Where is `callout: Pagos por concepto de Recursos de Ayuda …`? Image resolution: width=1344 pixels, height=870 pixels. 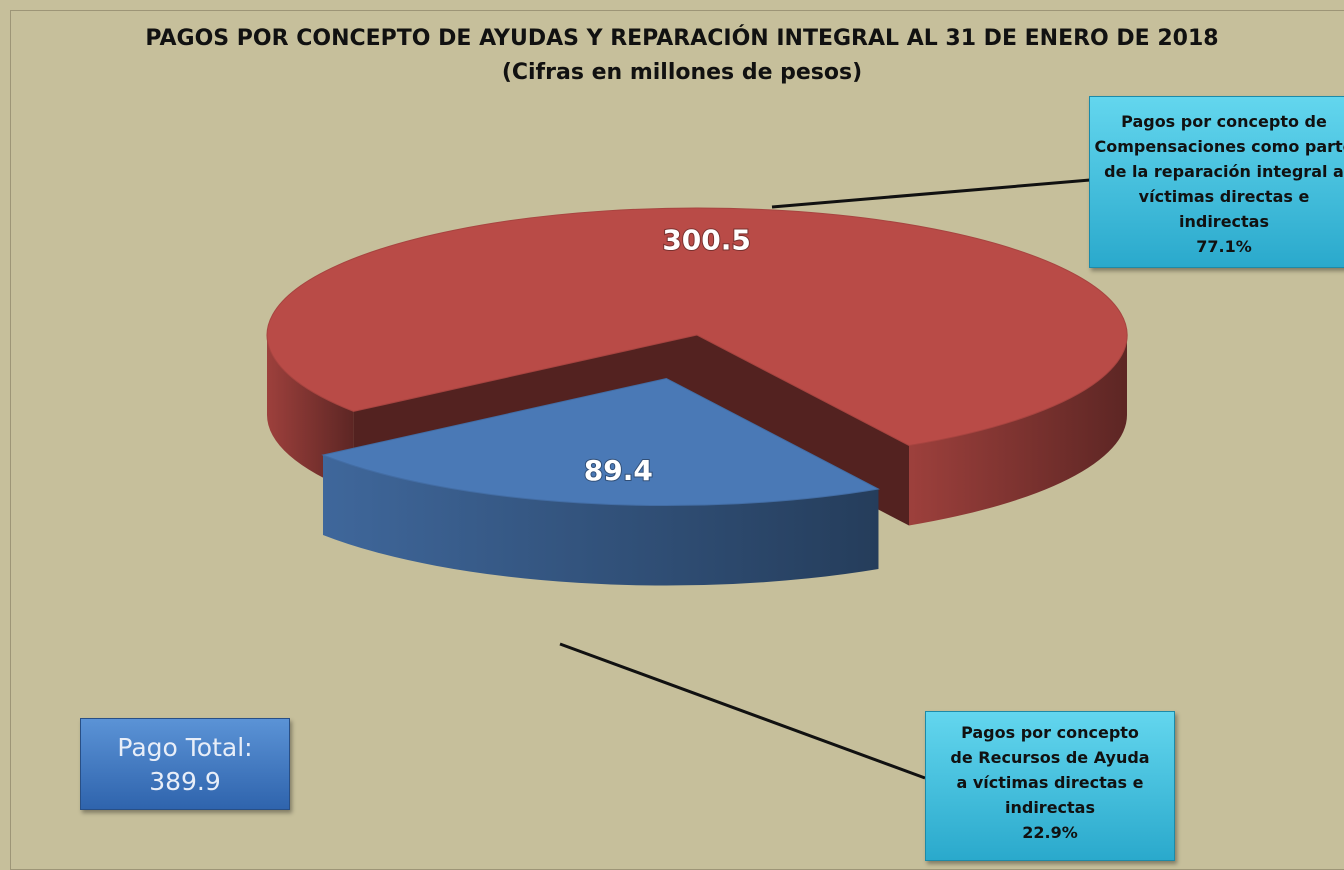
callout: Pagos por concepto de Recursos de Ayuda … is located at coordinates (1050, 786).